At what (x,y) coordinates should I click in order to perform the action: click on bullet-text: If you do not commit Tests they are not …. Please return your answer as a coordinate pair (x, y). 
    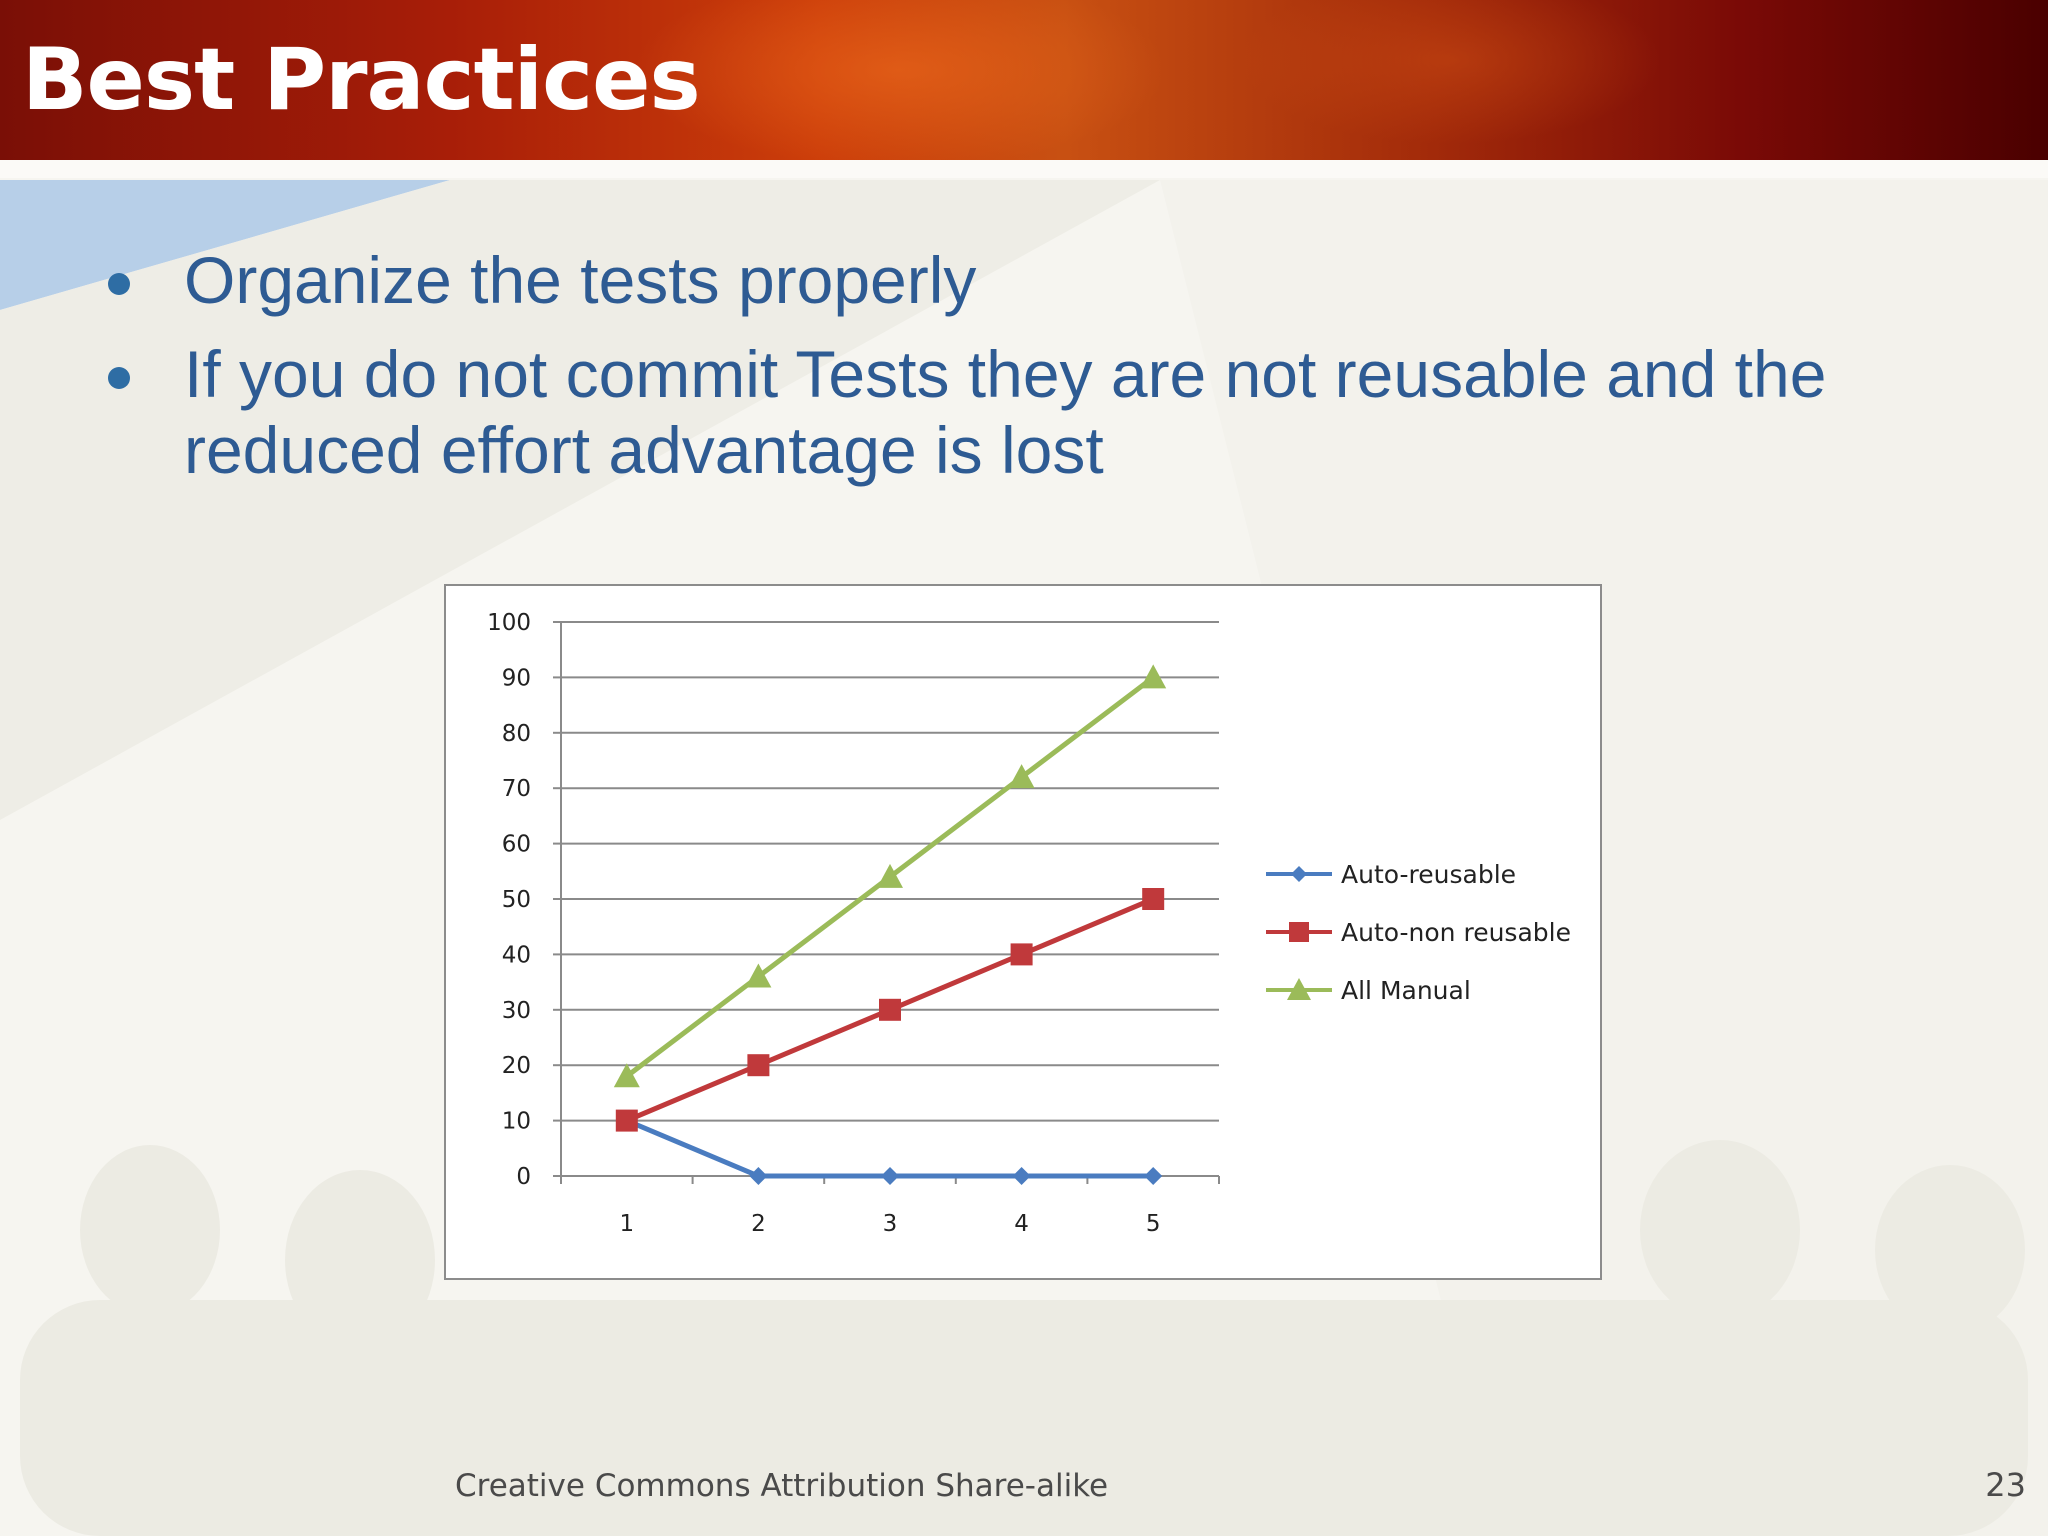
    Looking at the image, I should click on (1005, 412).